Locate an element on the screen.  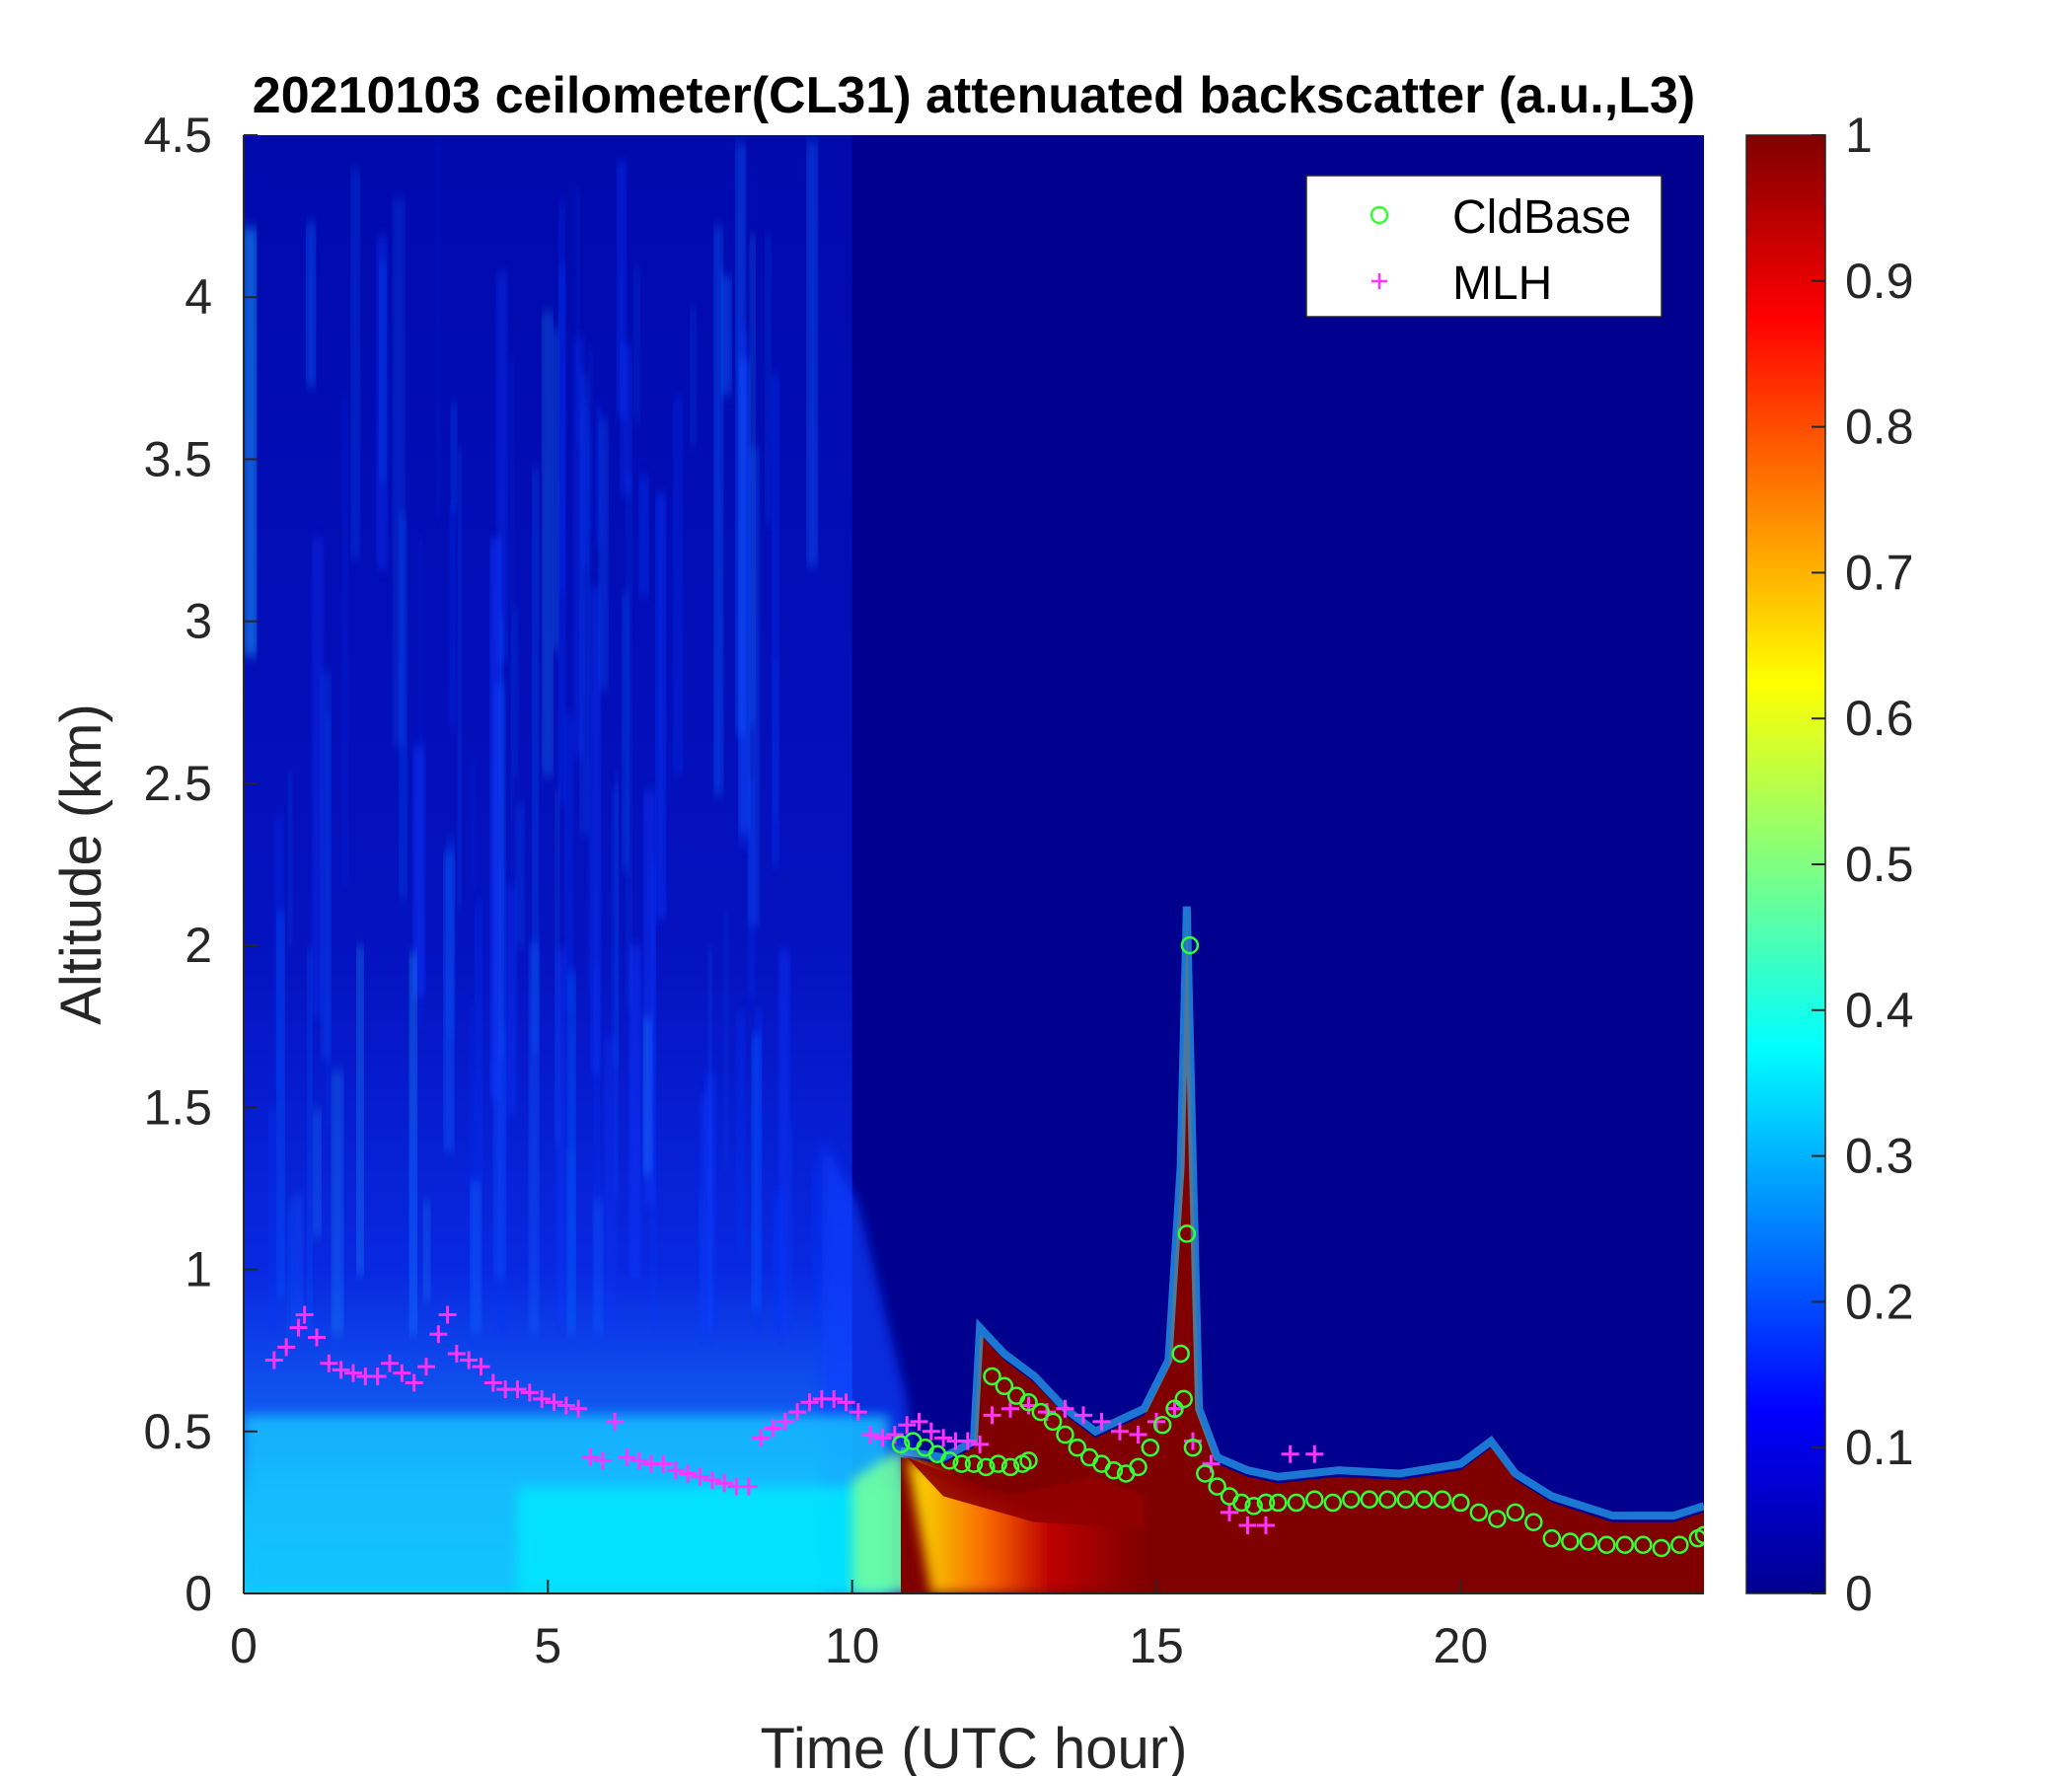
x-axis-label: Time (UTC hour) is located at coordinates (975, 1747).